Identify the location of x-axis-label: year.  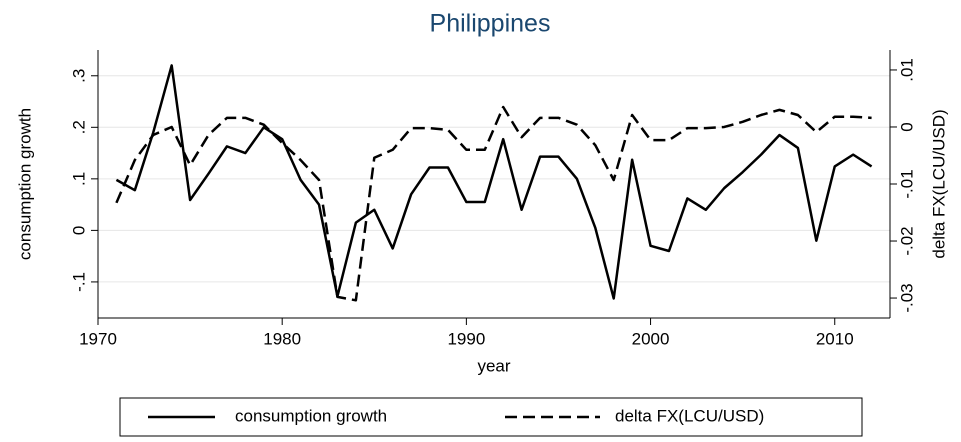
(493, 365).